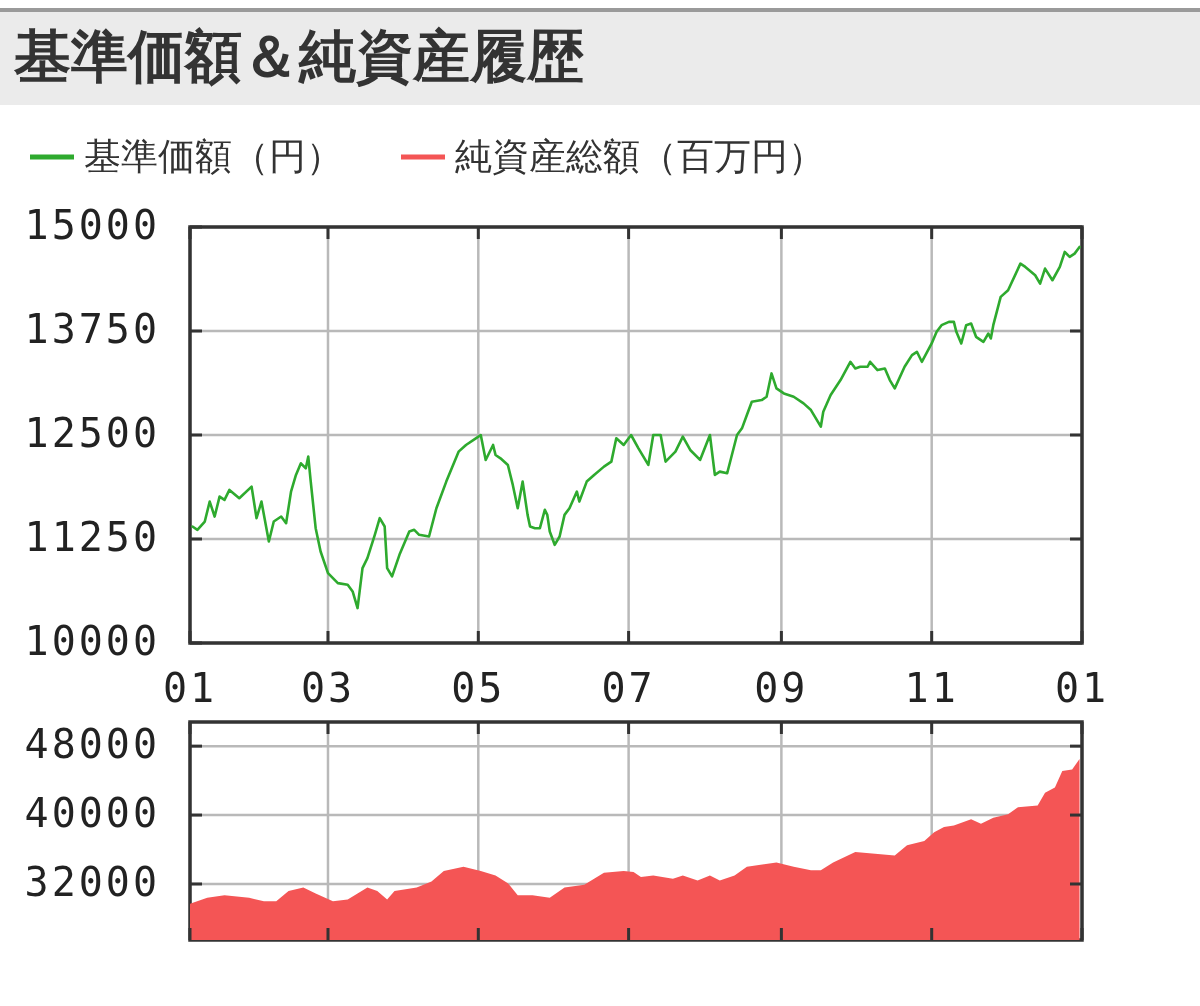 The height and width of the screenshot is (1006, 1200). What do you see at coordinates (640, 156) in the screenshot?
I see `legend-label: 純資産総額（百万円）` at bounding box center [640, 156].